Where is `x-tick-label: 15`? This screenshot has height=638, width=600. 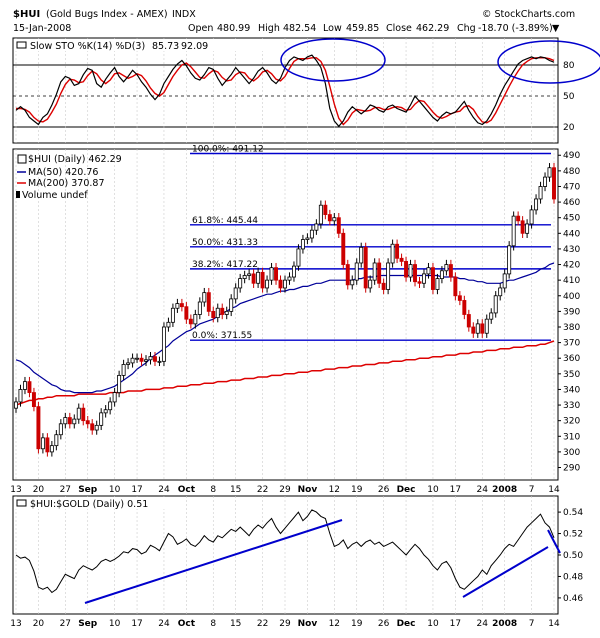 x-tick-label: 15 is located at coordinates (235, 624).